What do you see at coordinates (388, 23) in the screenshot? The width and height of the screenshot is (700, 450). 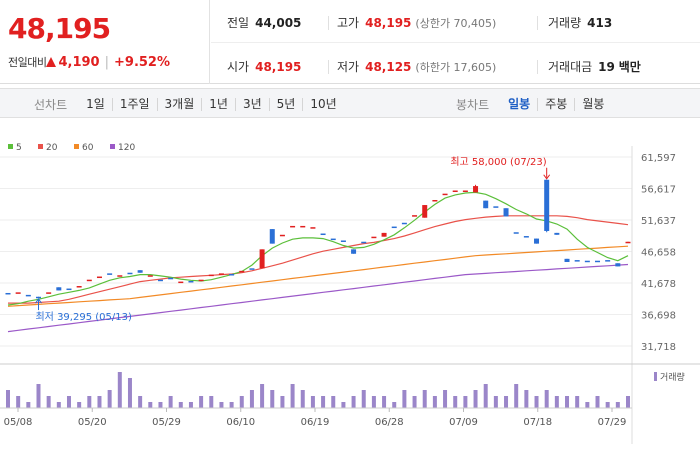 I see `stat-value: 48,195` at bounding box center [388, 23].